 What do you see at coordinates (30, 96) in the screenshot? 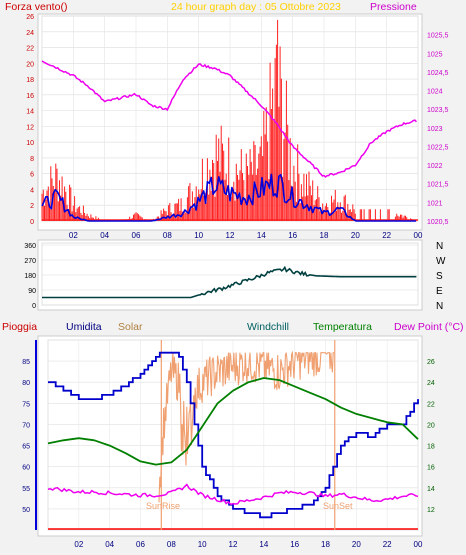
I see `wind-y-tick-16: 16` at bounding box center [30, 96].